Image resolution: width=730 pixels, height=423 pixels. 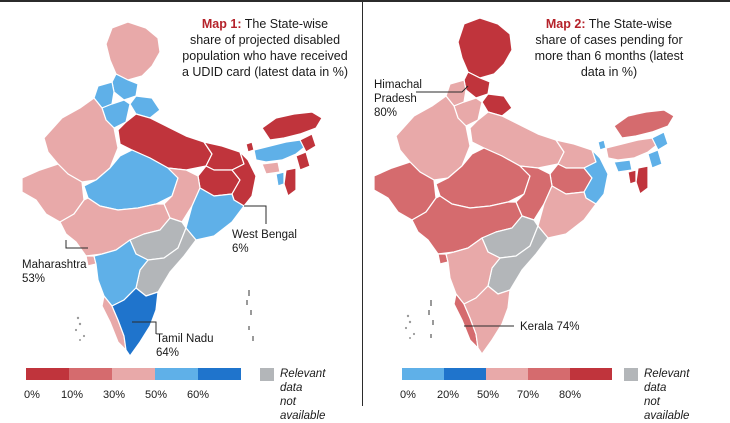 I want to click on legend2-swatch-light-blue, so click(x=423, y=374).